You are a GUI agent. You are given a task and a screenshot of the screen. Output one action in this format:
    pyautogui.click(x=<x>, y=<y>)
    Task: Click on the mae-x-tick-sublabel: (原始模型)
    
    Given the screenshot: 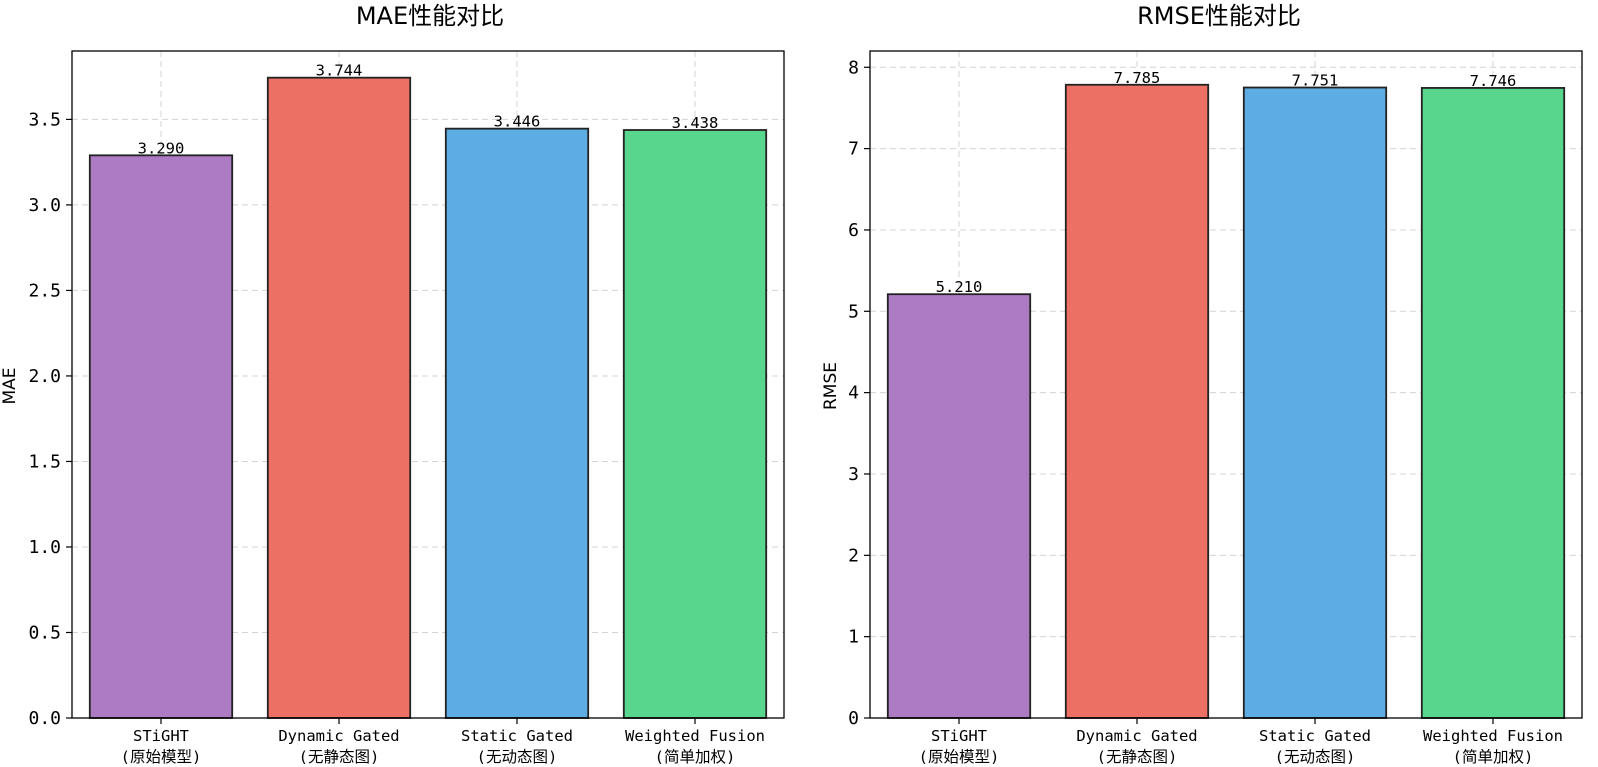 What is the action you would take?
    pyautogui.click(x=161, y=757)
    